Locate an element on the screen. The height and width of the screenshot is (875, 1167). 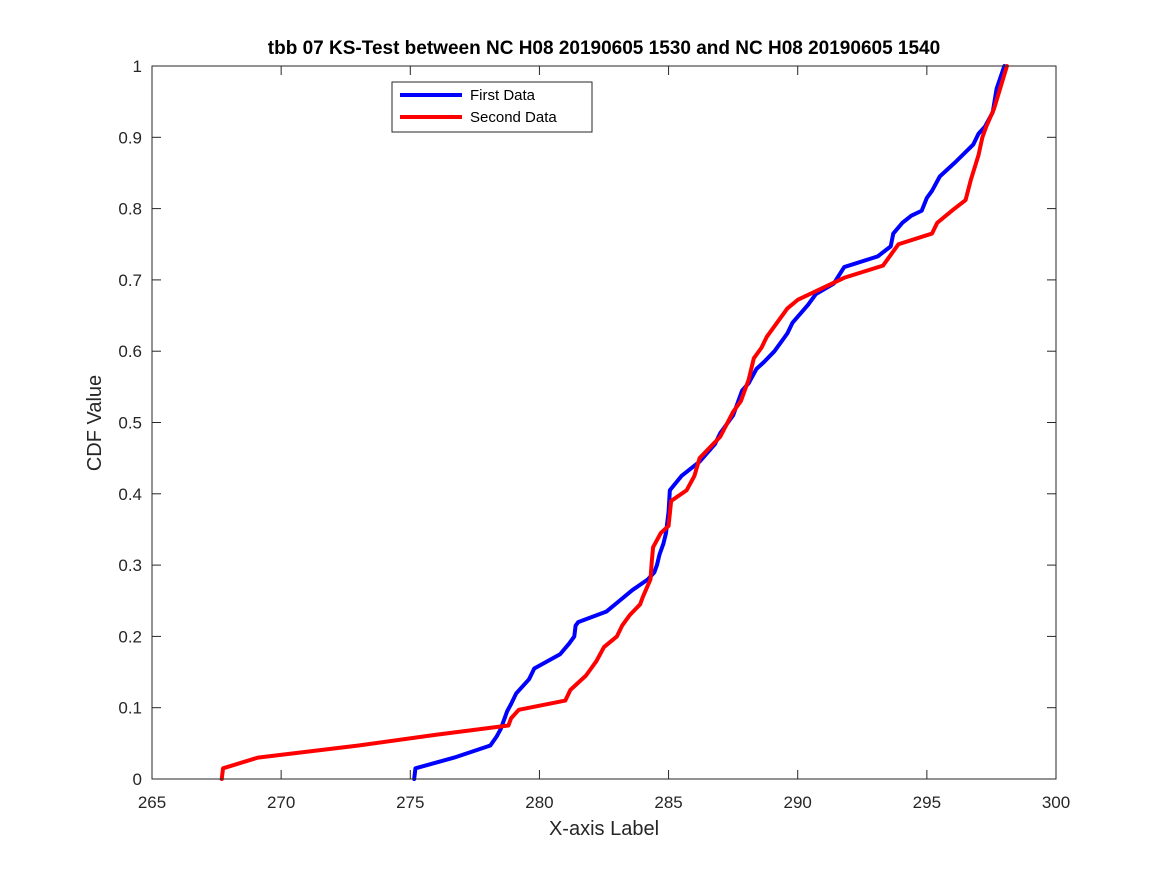
x-tick-label: 300 is located at coordinates (1056, 802).